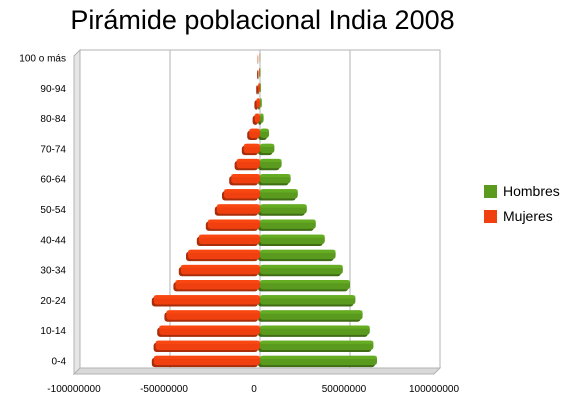 This screenshot has width=585, height=404. What do you see at coordinates (528, 216) in the screenshot?
I see `legend-label-mujeres: Mujeres` at bounding box center [528, 216].